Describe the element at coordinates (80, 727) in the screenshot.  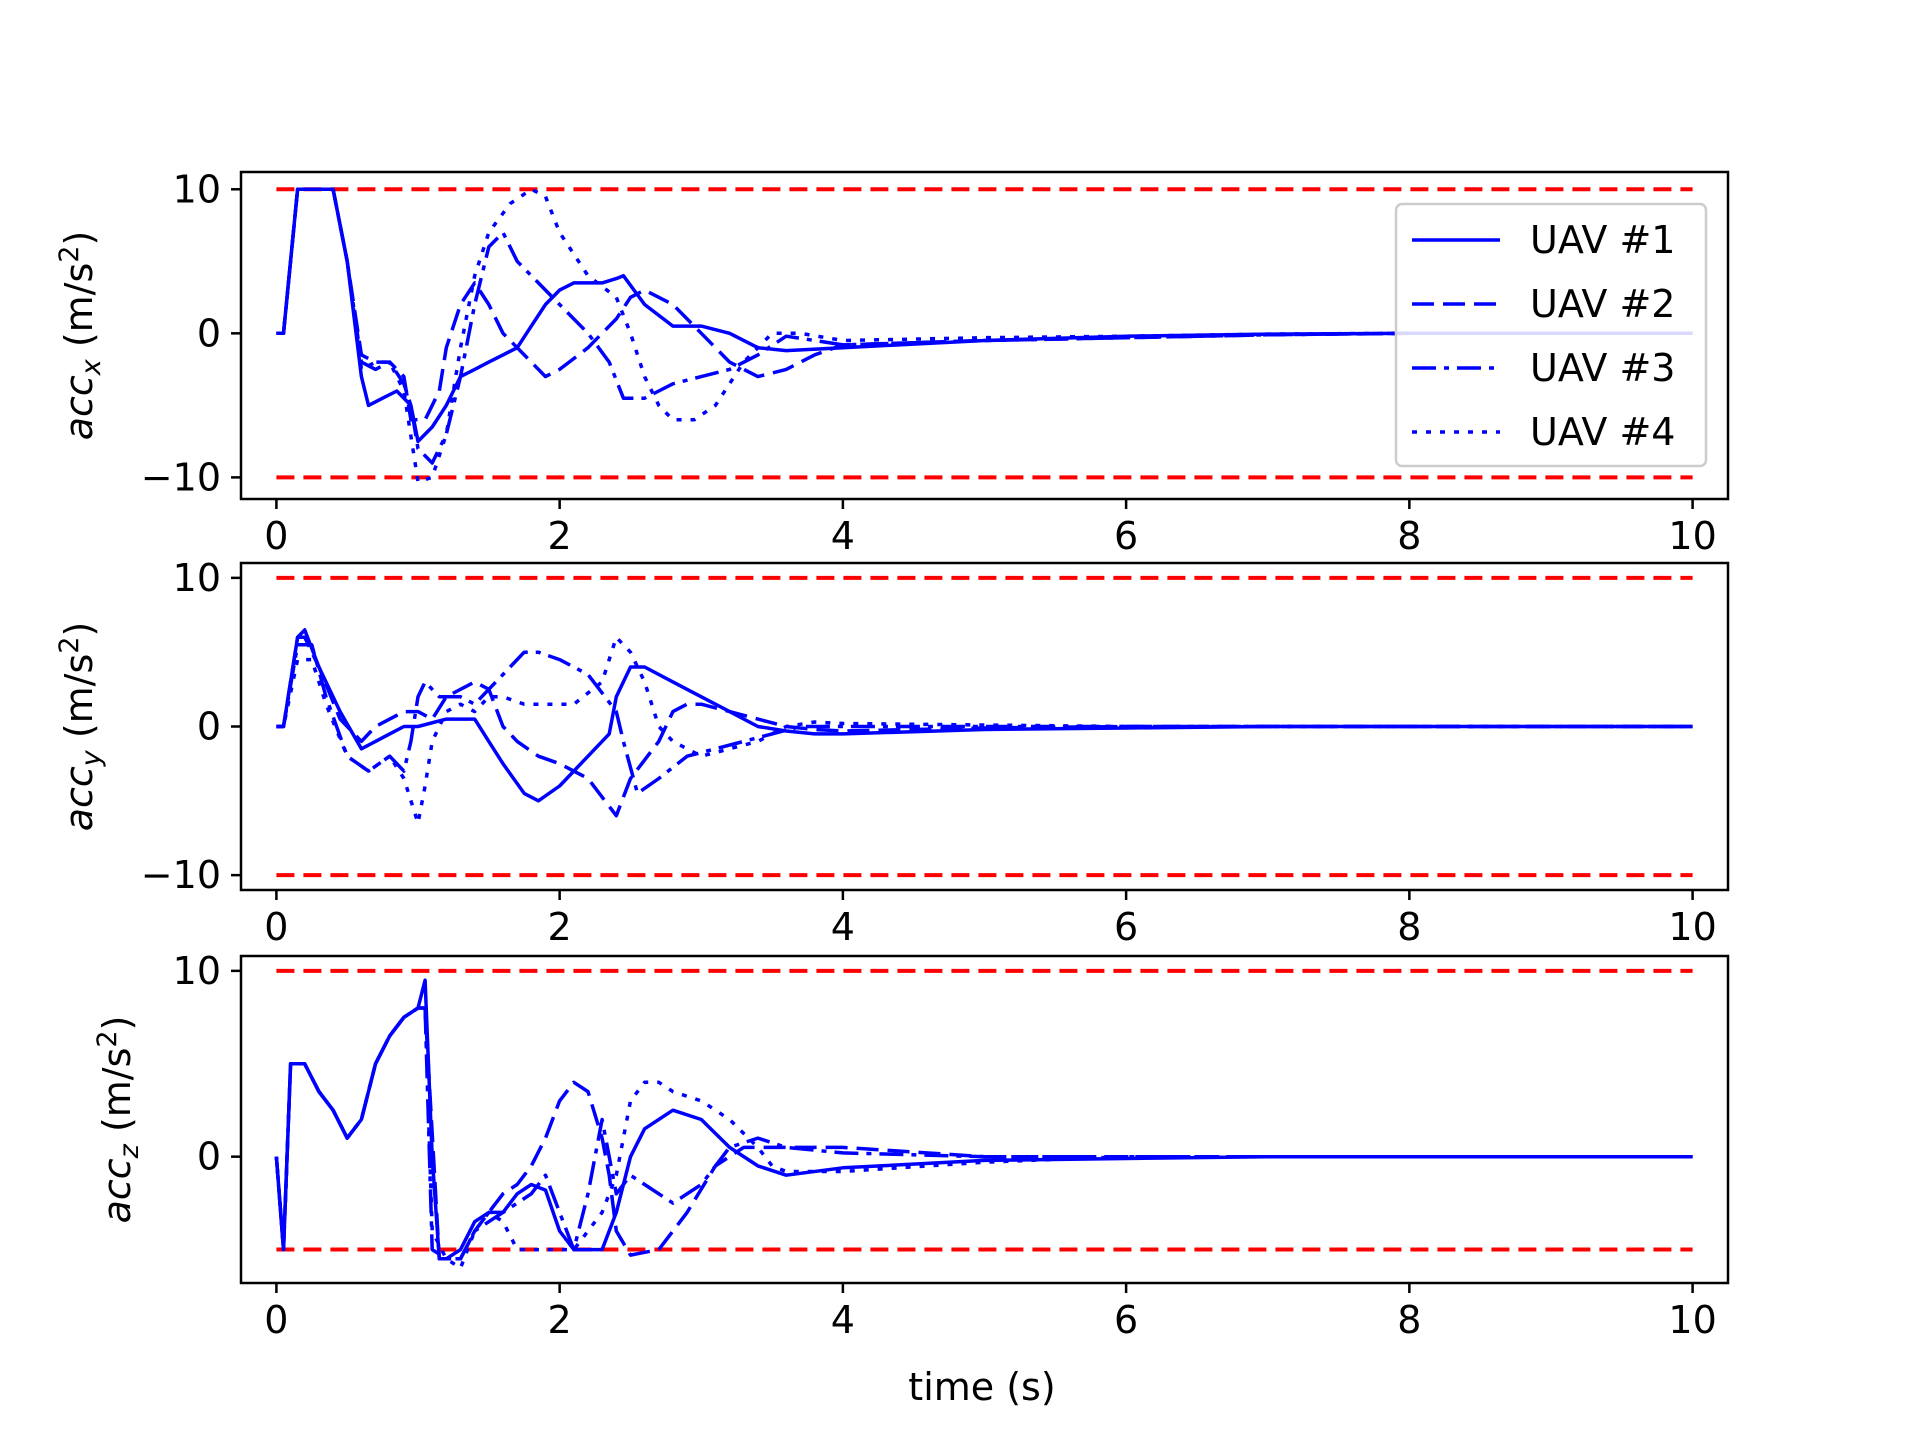
I see `y-axis-label: accy (m/s2)` at that location.